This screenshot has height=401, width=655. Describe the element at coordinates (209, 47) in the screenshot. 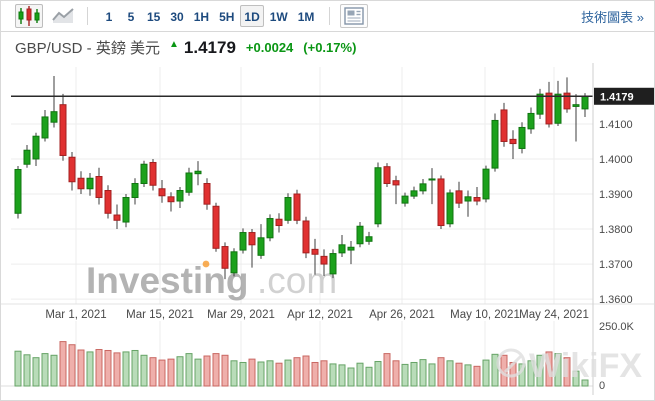

I see `last-price: 1.4179` at that location.